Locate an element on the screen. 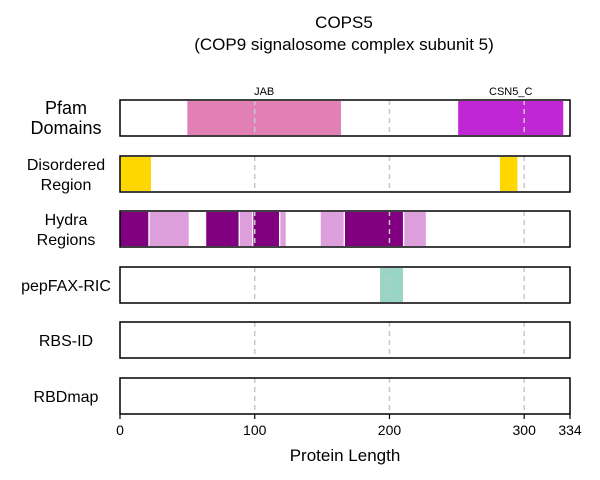 The height and width of the screenshot is (480, 600). x-tick-label: 334 is located at coordinates (570, 430).